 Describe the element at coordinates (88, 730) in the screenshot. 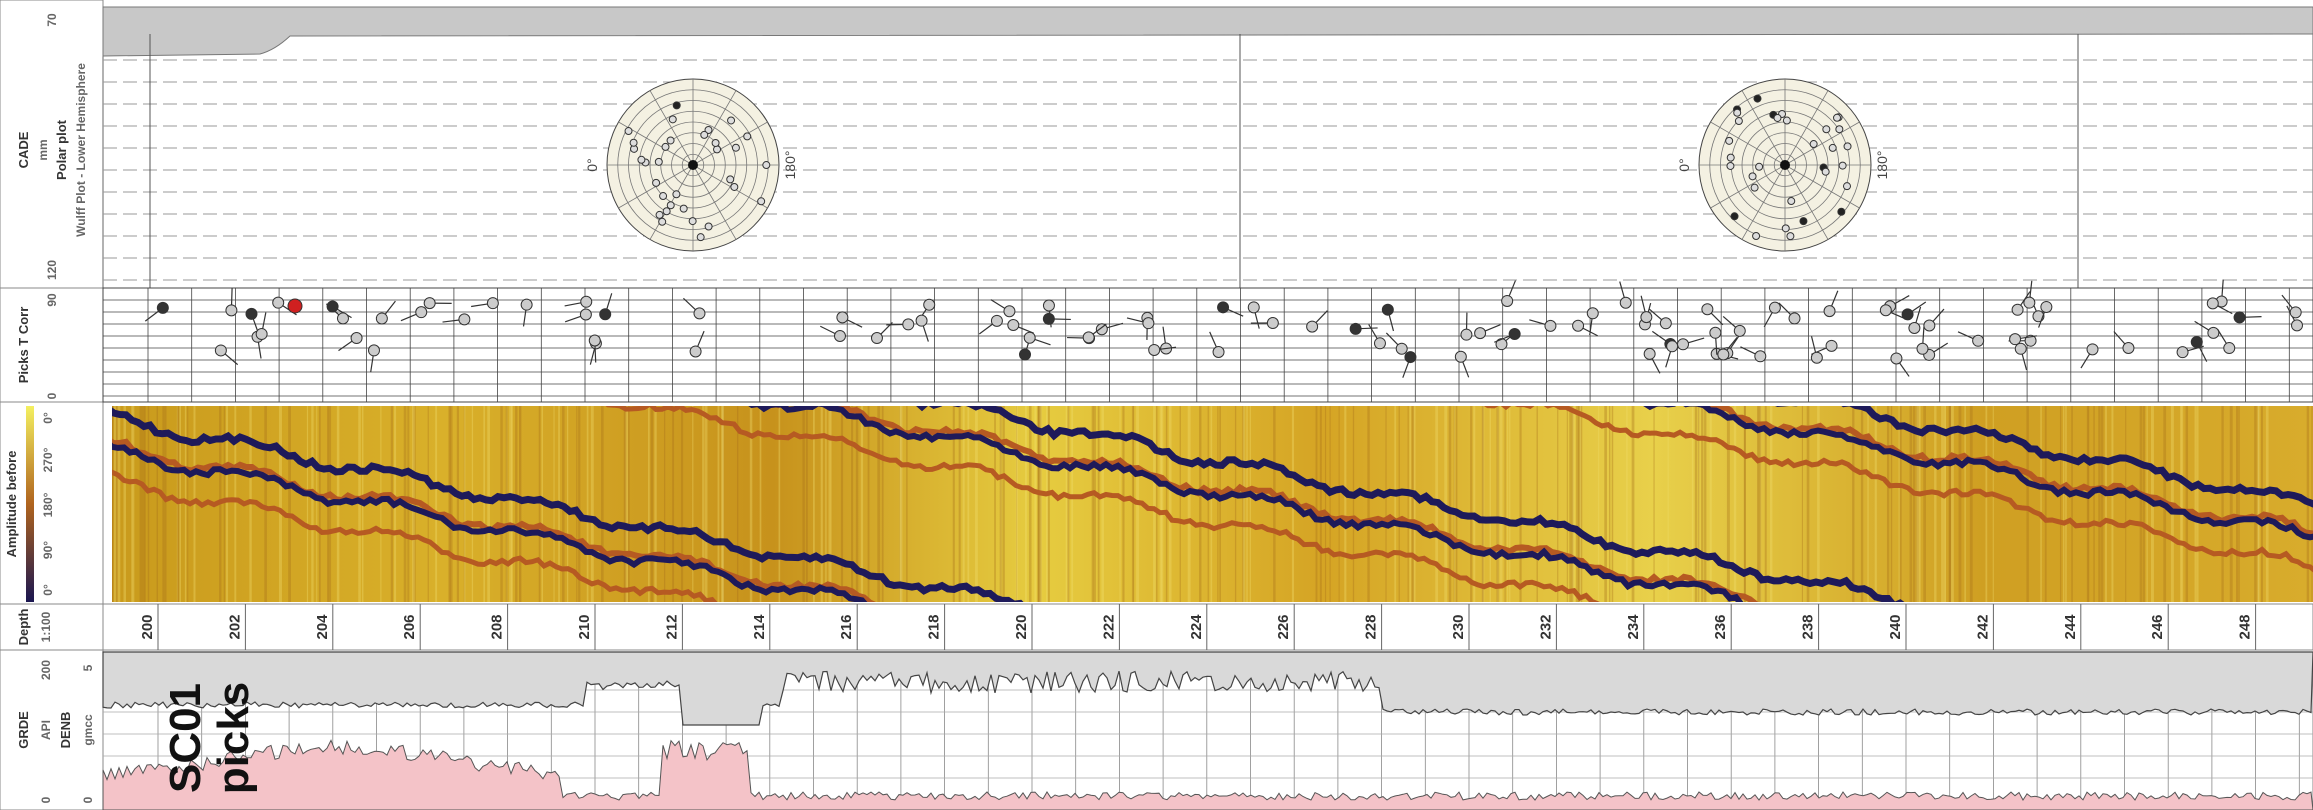

I see `curve-unit: gmcc` at that location.